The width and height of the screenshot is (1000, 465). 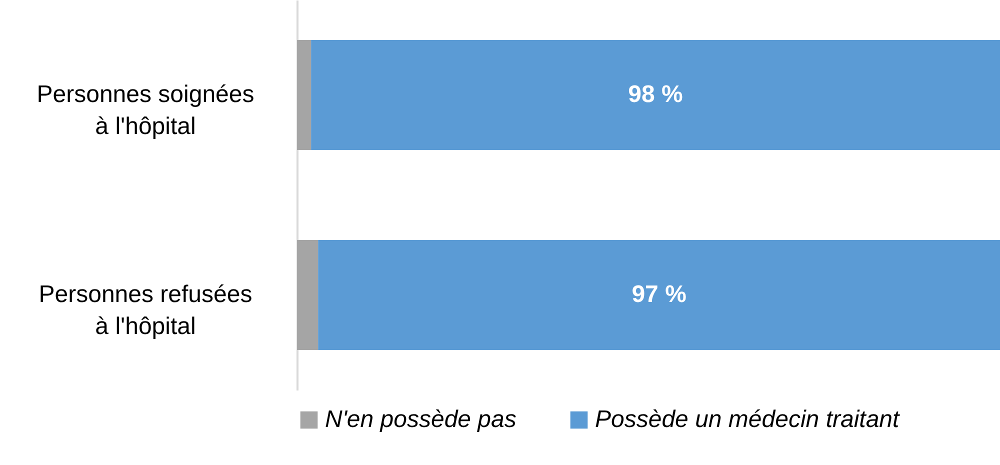 What do you see at coordinates (145, 110) in the screenshot?
I see `y-tick-label: Personnes soignées à l'hôpital` at bounding box center [145, 110].